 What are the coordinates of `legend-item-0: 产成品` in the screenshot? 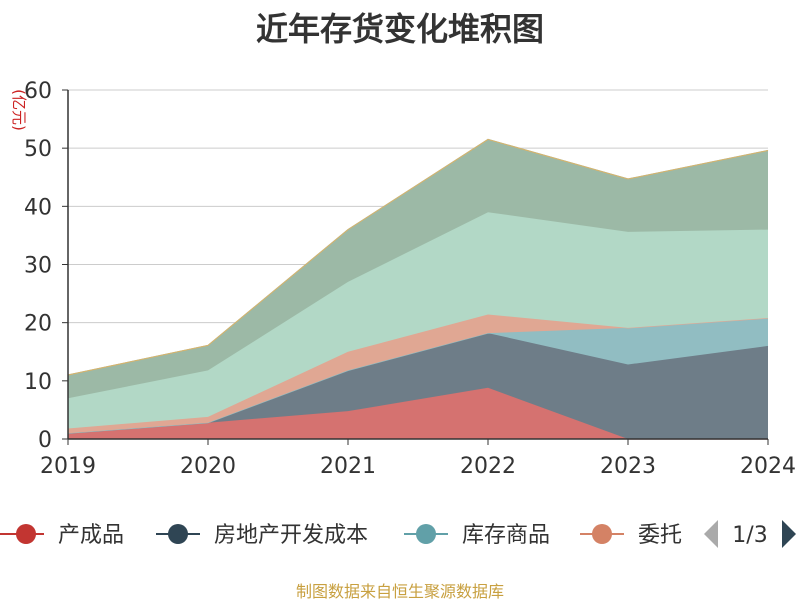 It's located at (62, 535).